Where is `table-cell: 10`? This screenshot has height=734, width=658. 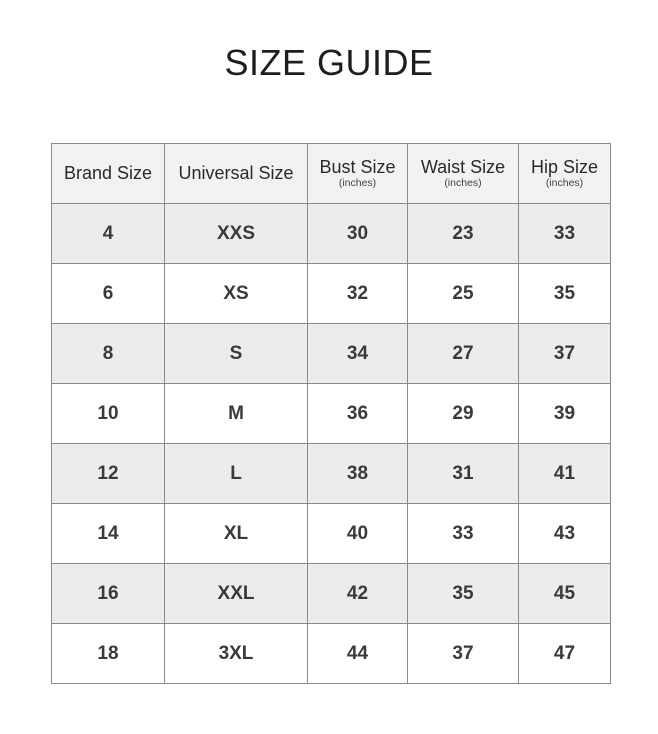
table-cell: 10 is located at coordinates (108, 413).